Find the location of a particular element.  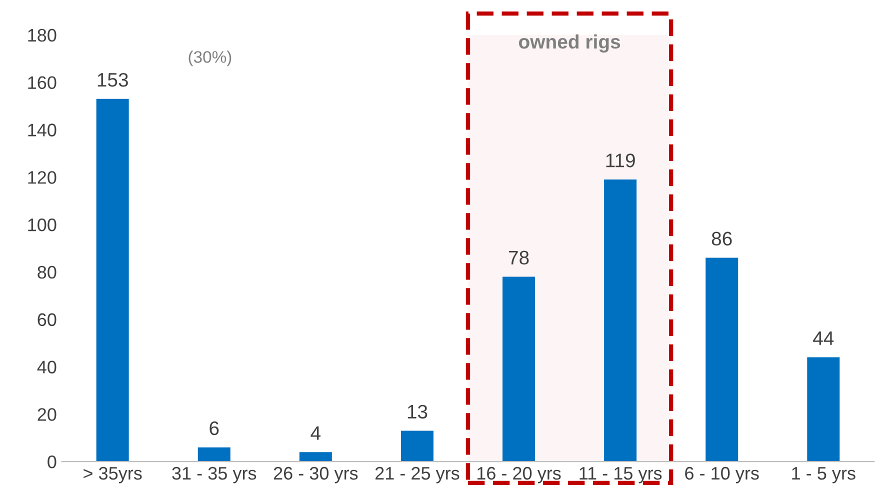

band-label: owned rigs is located at coordinates (569, 43).